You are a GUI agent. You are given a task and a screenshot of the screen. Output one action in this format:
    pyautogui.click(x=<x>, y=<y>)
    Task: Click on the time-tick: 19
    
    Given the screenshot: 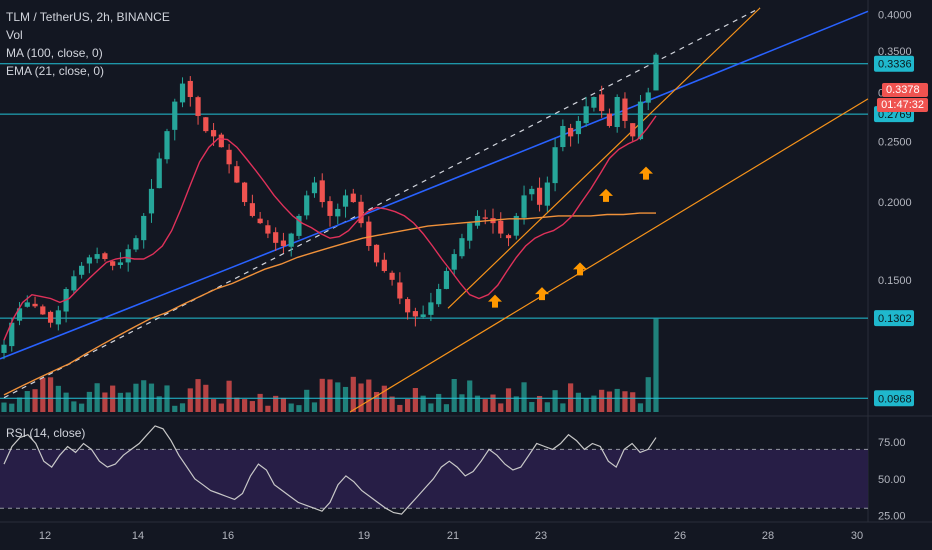 What is the action you would take?
    pyautogui.click(x=364, y=536)
    